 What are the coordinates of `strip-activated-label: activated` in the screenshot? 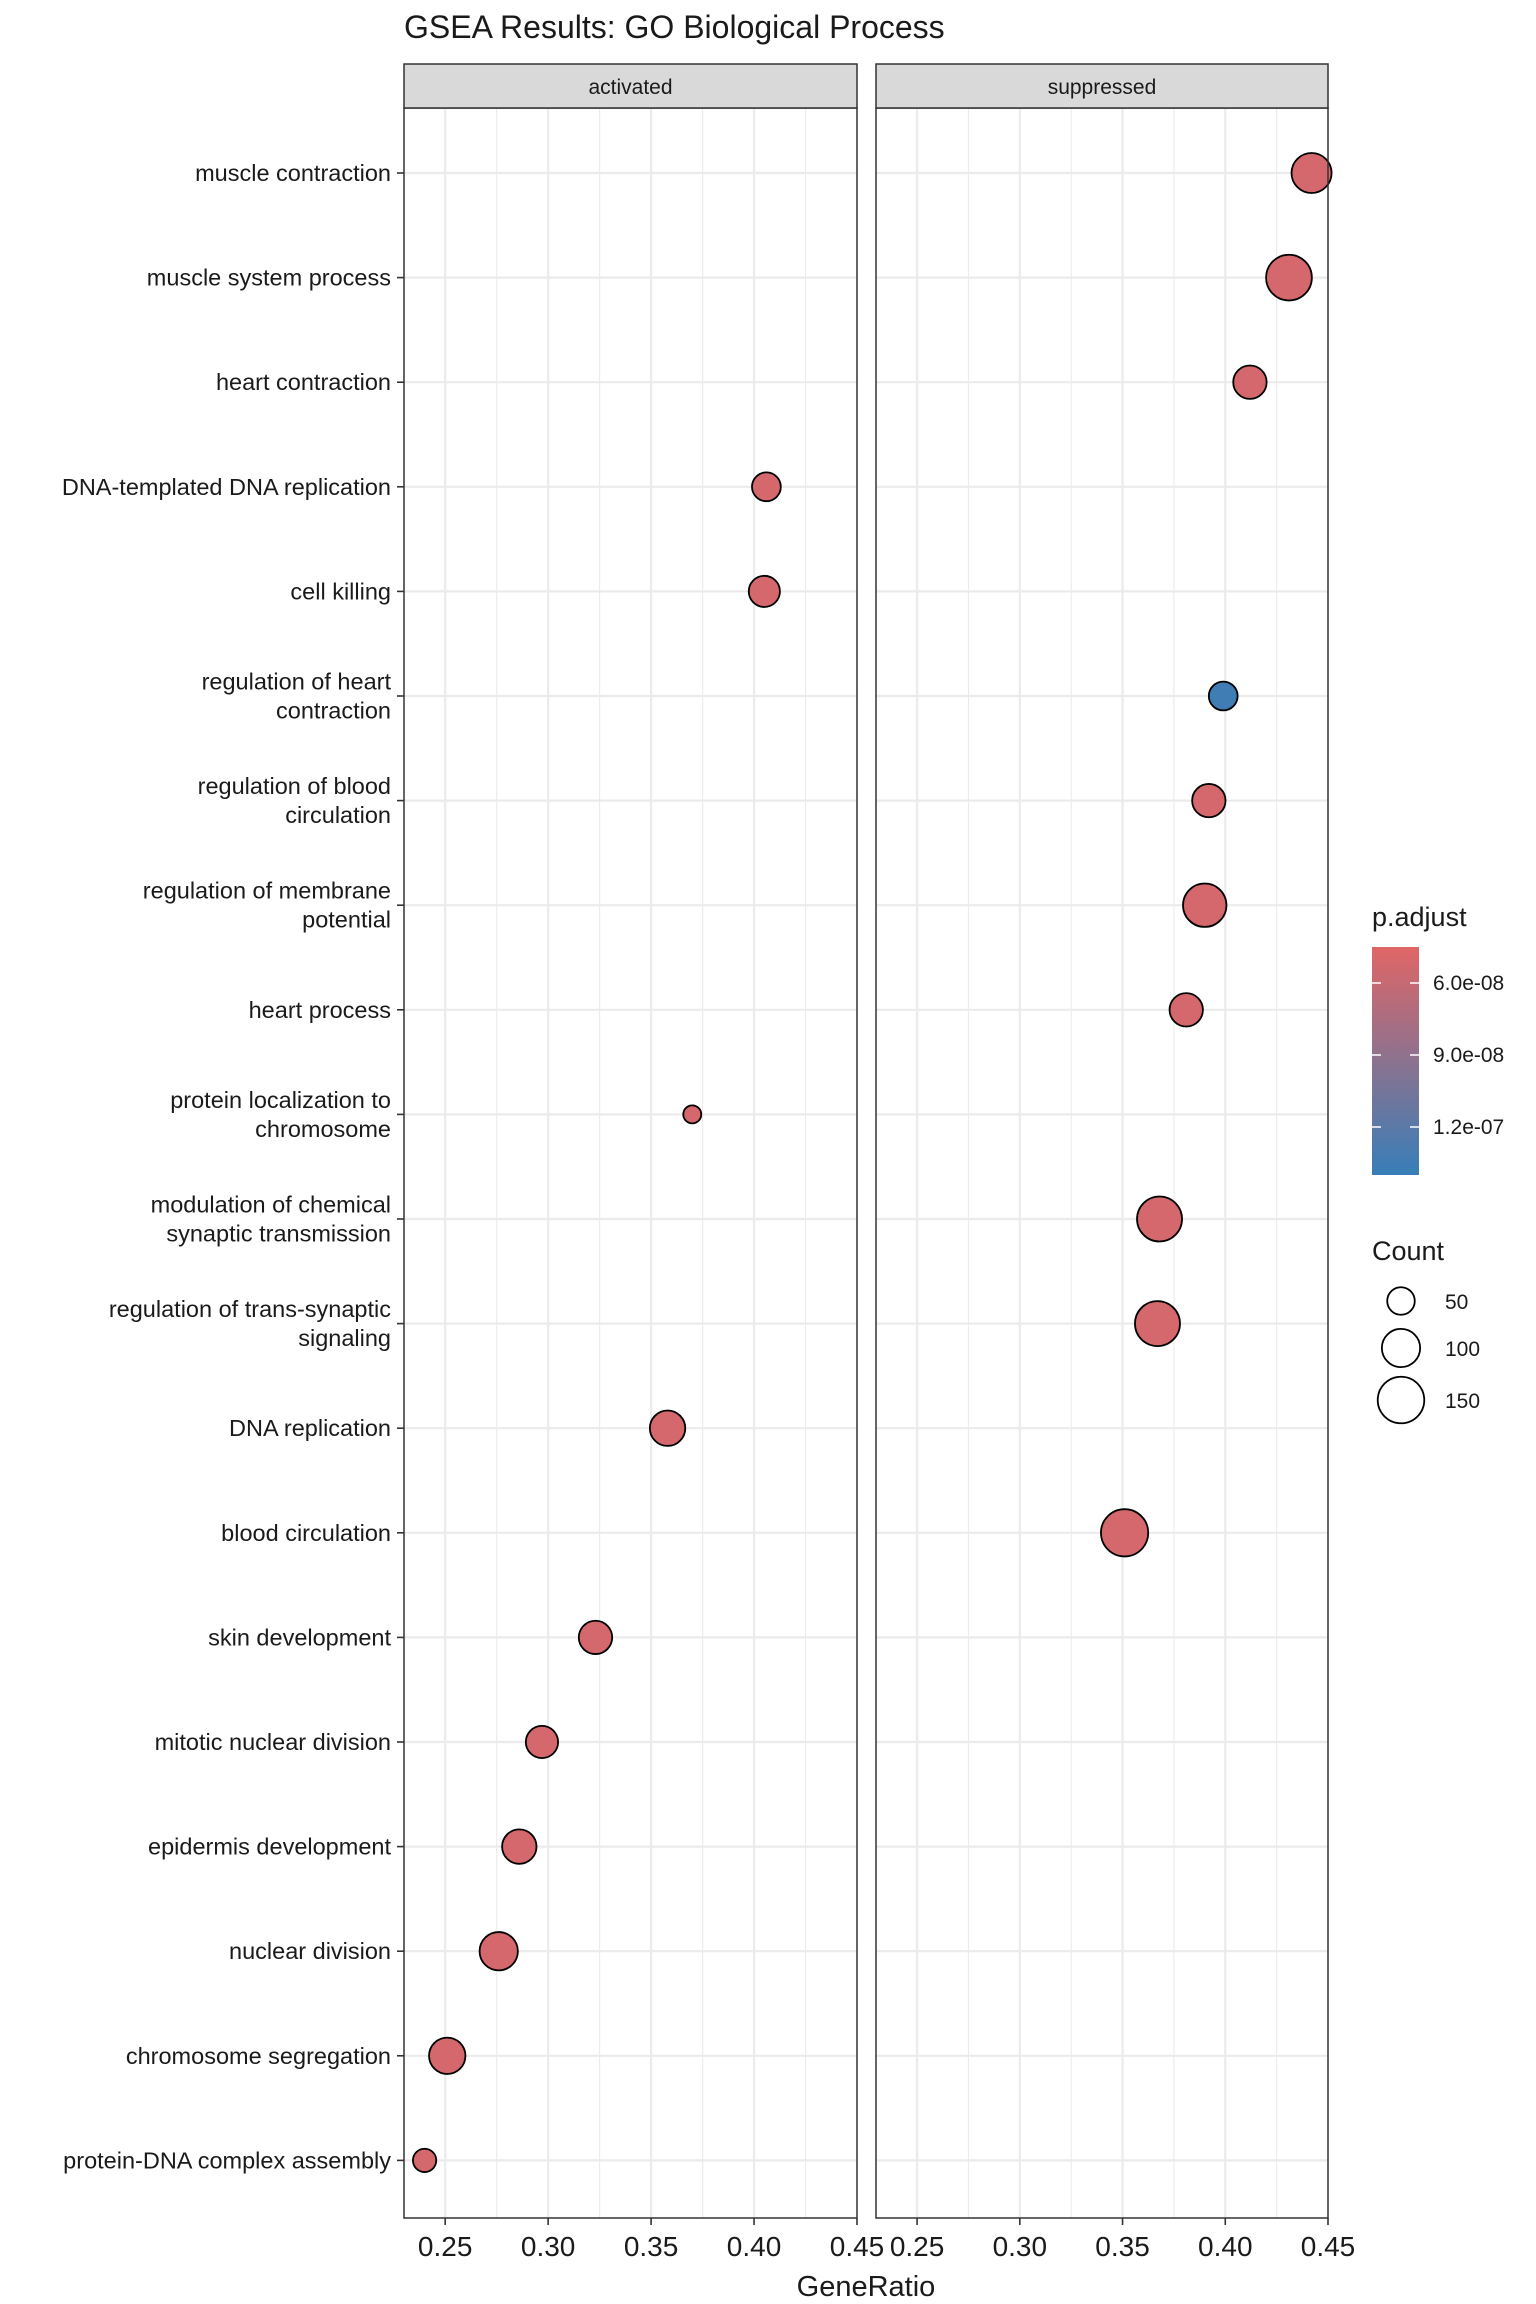 It's located at (630, 87).